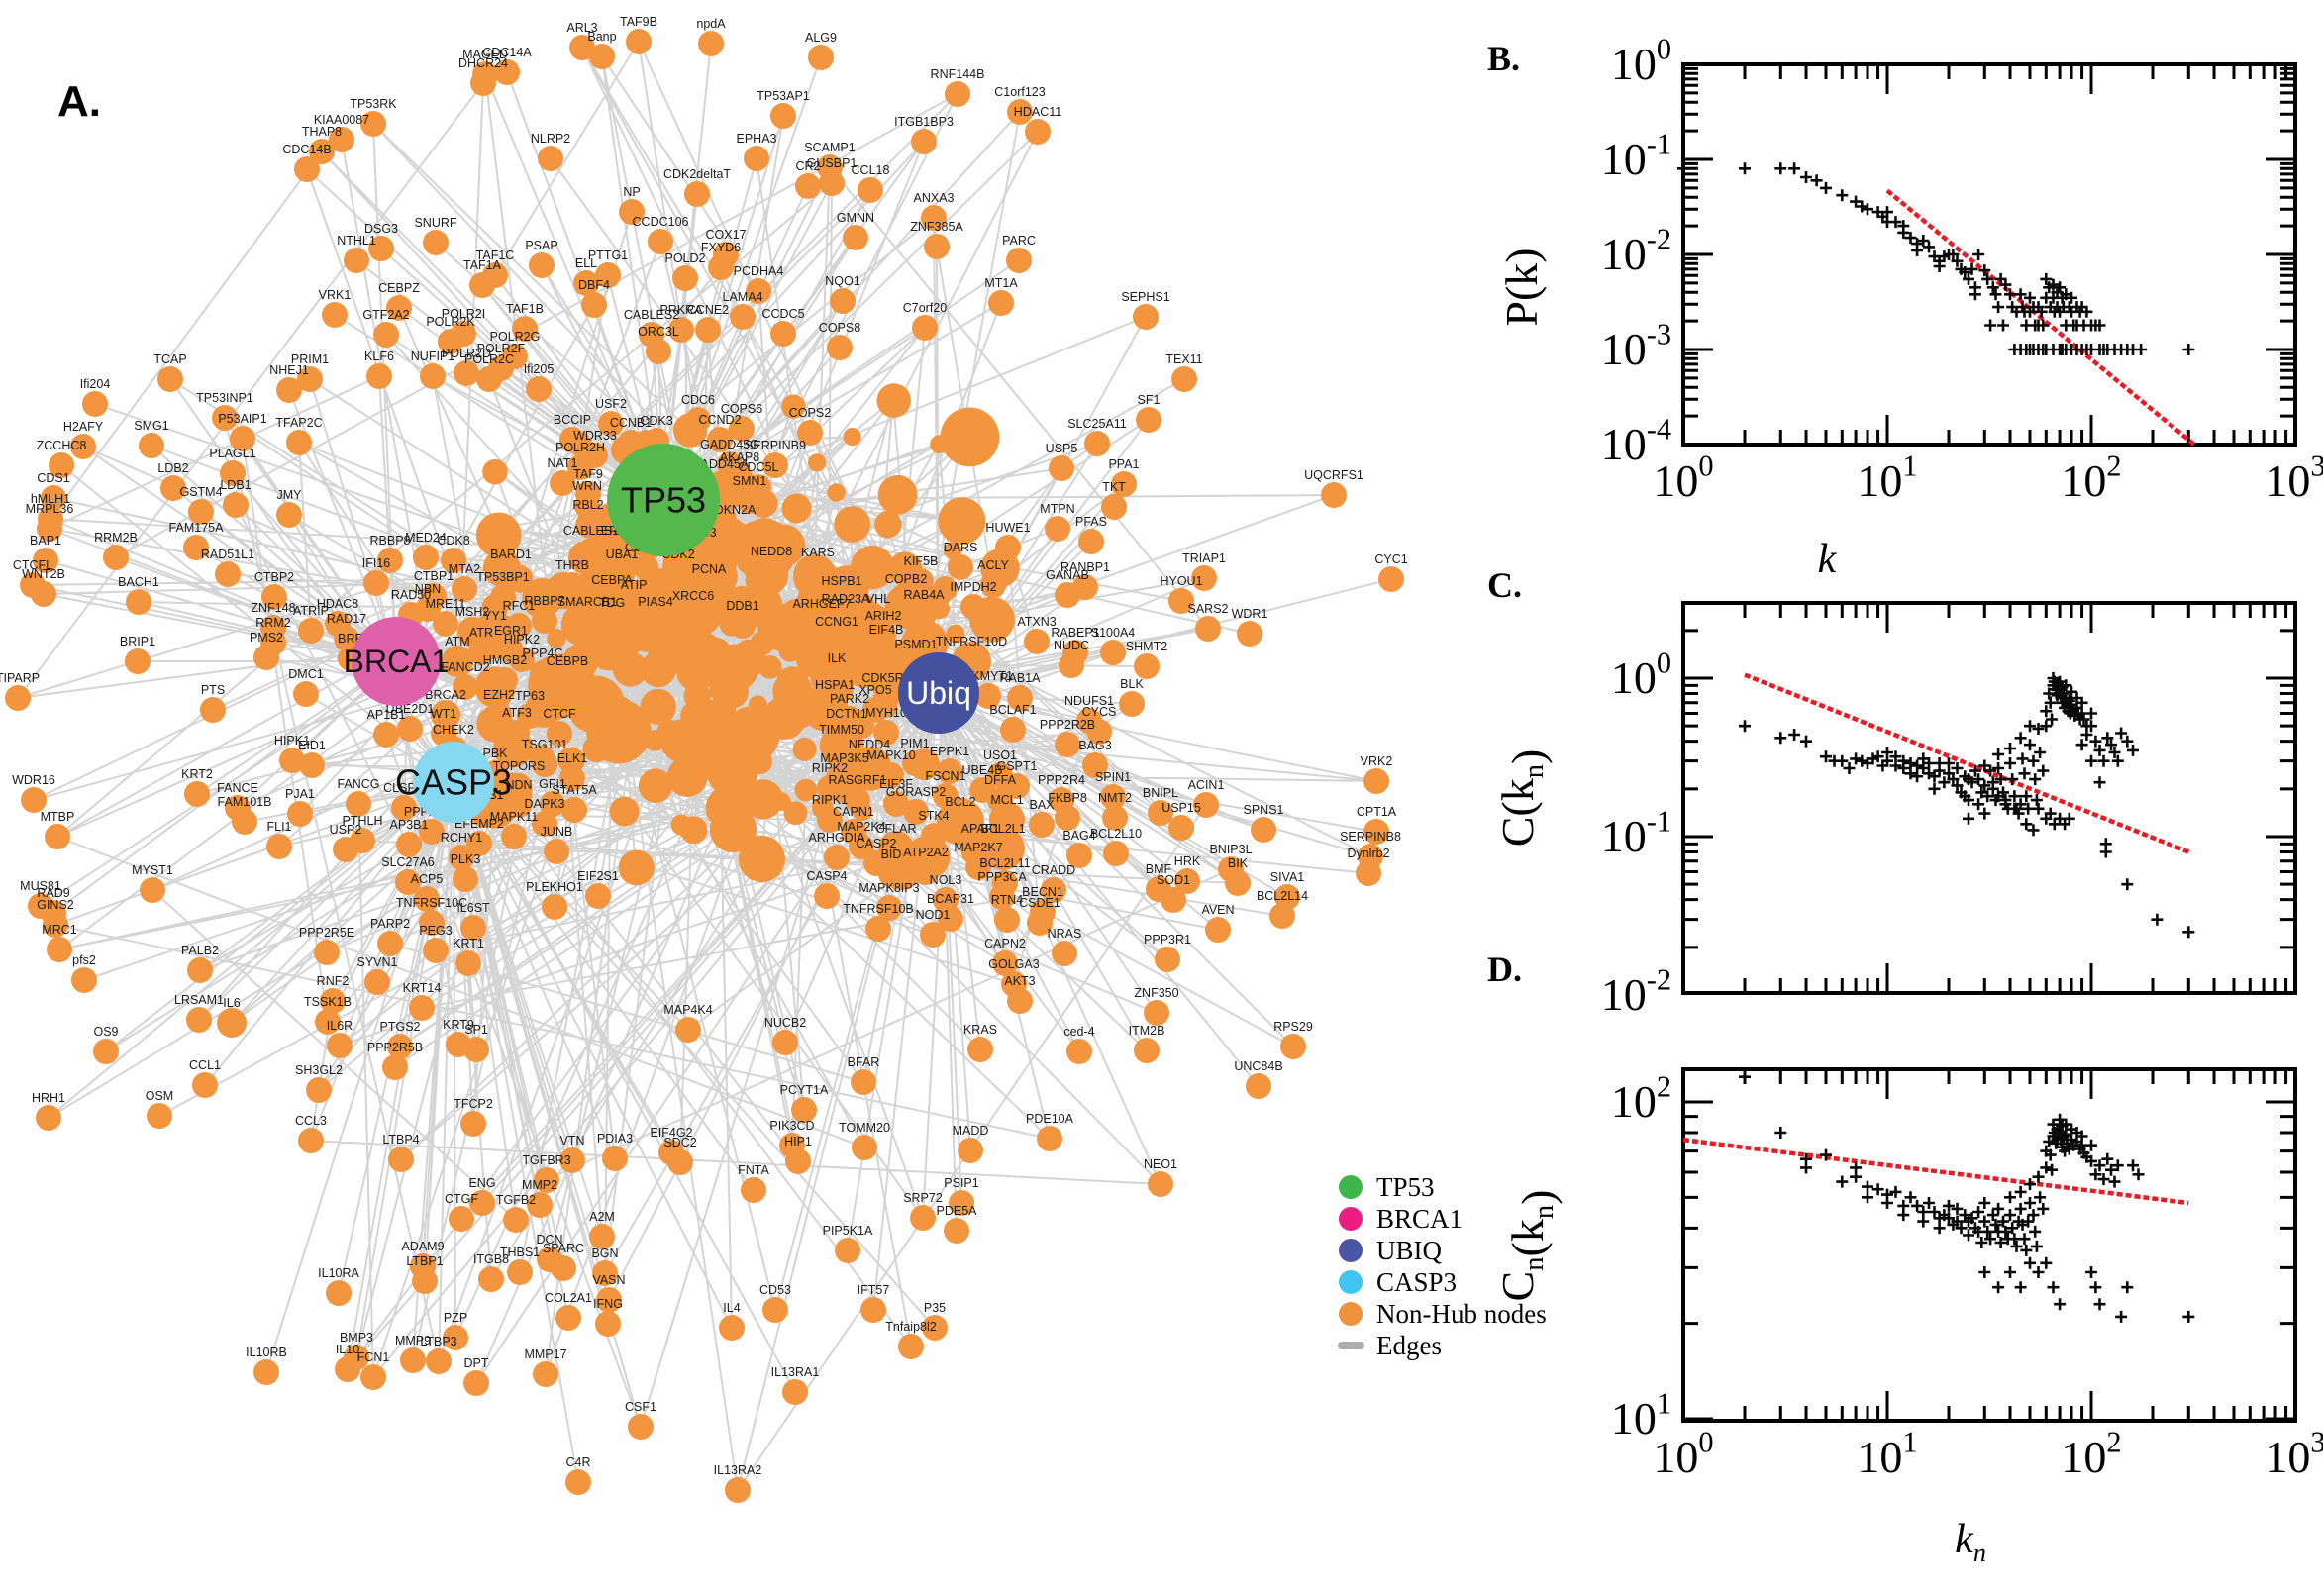 Image resolution: width=2323 pixels, height=1596 pixels. Describe the element at coordinates (200, 950) in the screenshot. I see `network-node-label: PALB2` at that location.